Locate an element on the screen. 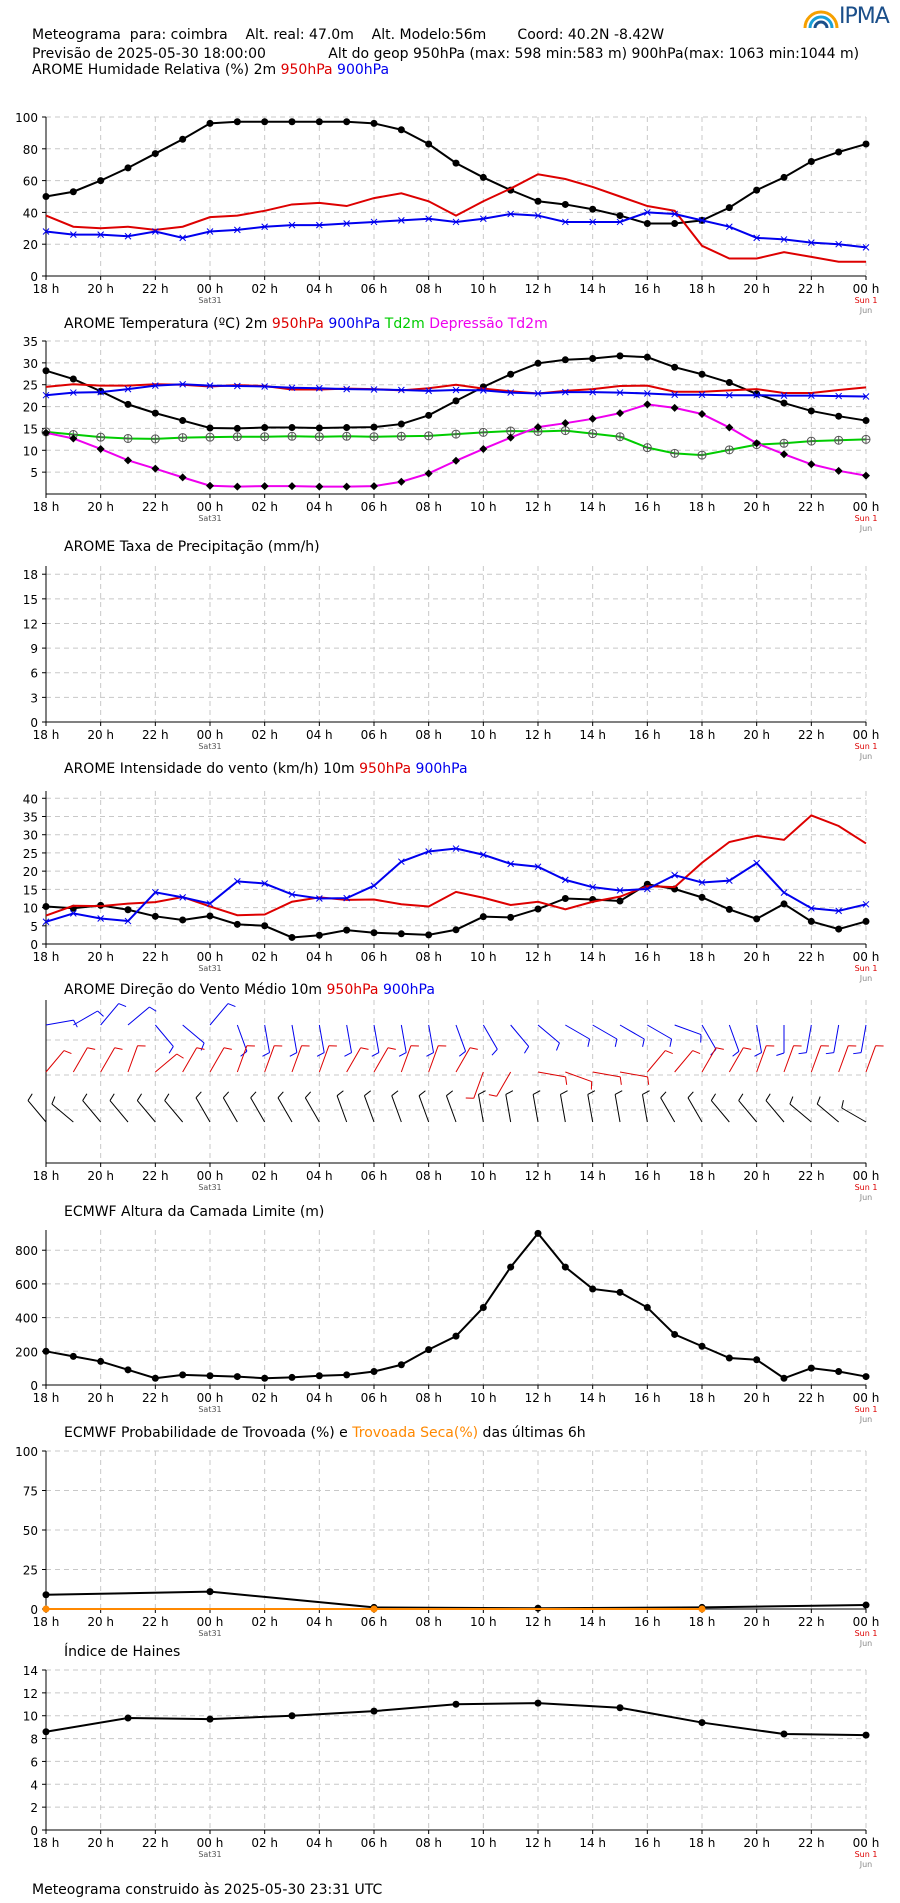  title-part: das últimas 6h is located at coordinates (532, 1433).